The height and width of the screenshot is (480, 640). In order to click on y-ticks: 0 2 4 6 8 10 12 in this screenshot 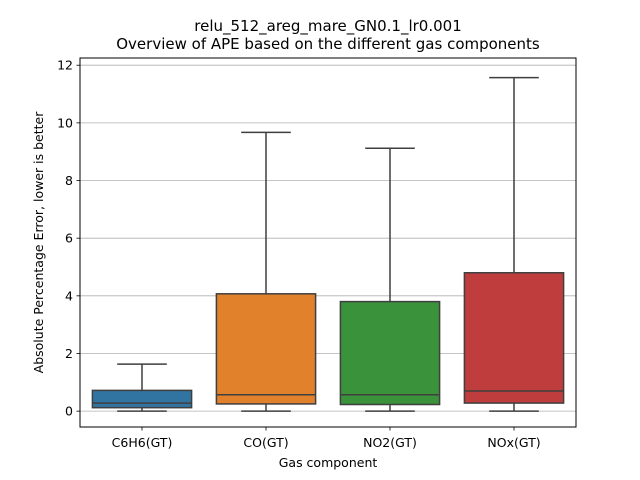, I will do `click(68, 238)`.